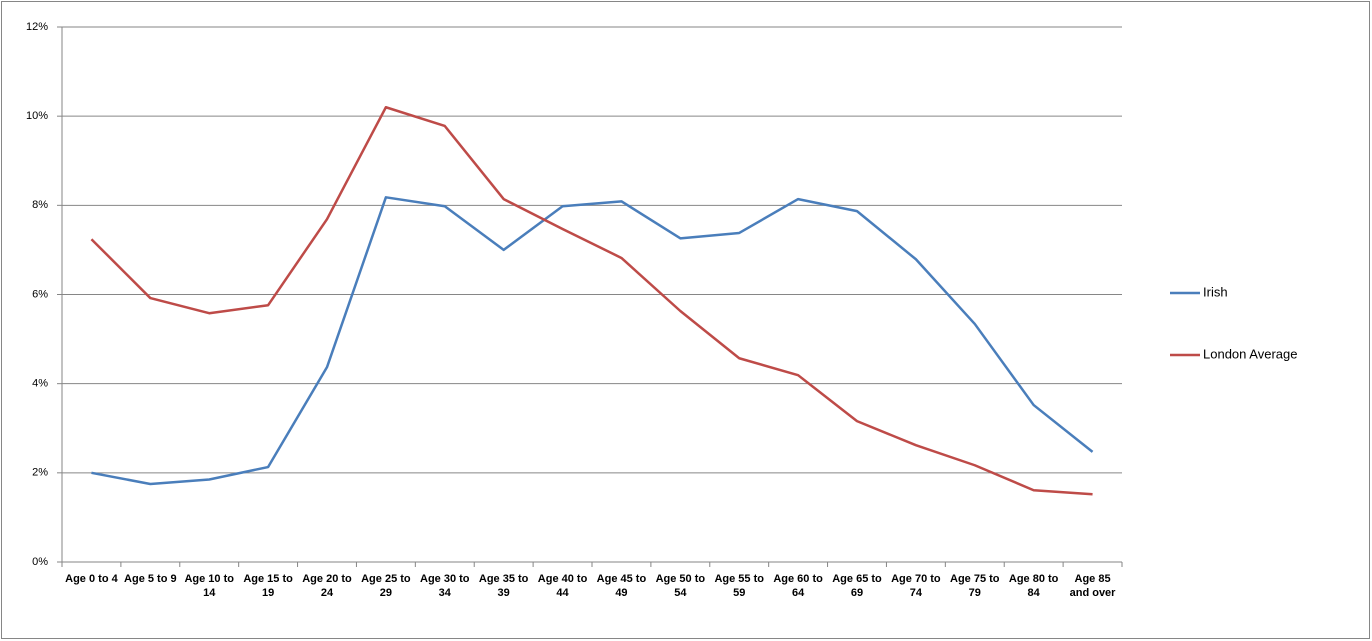 The width and height of the screenshot is (1372, 641). Describe the element at coordinates (975, 586) in the screenshot. I see `x-tick-label: Age 75 to 79` at that location.